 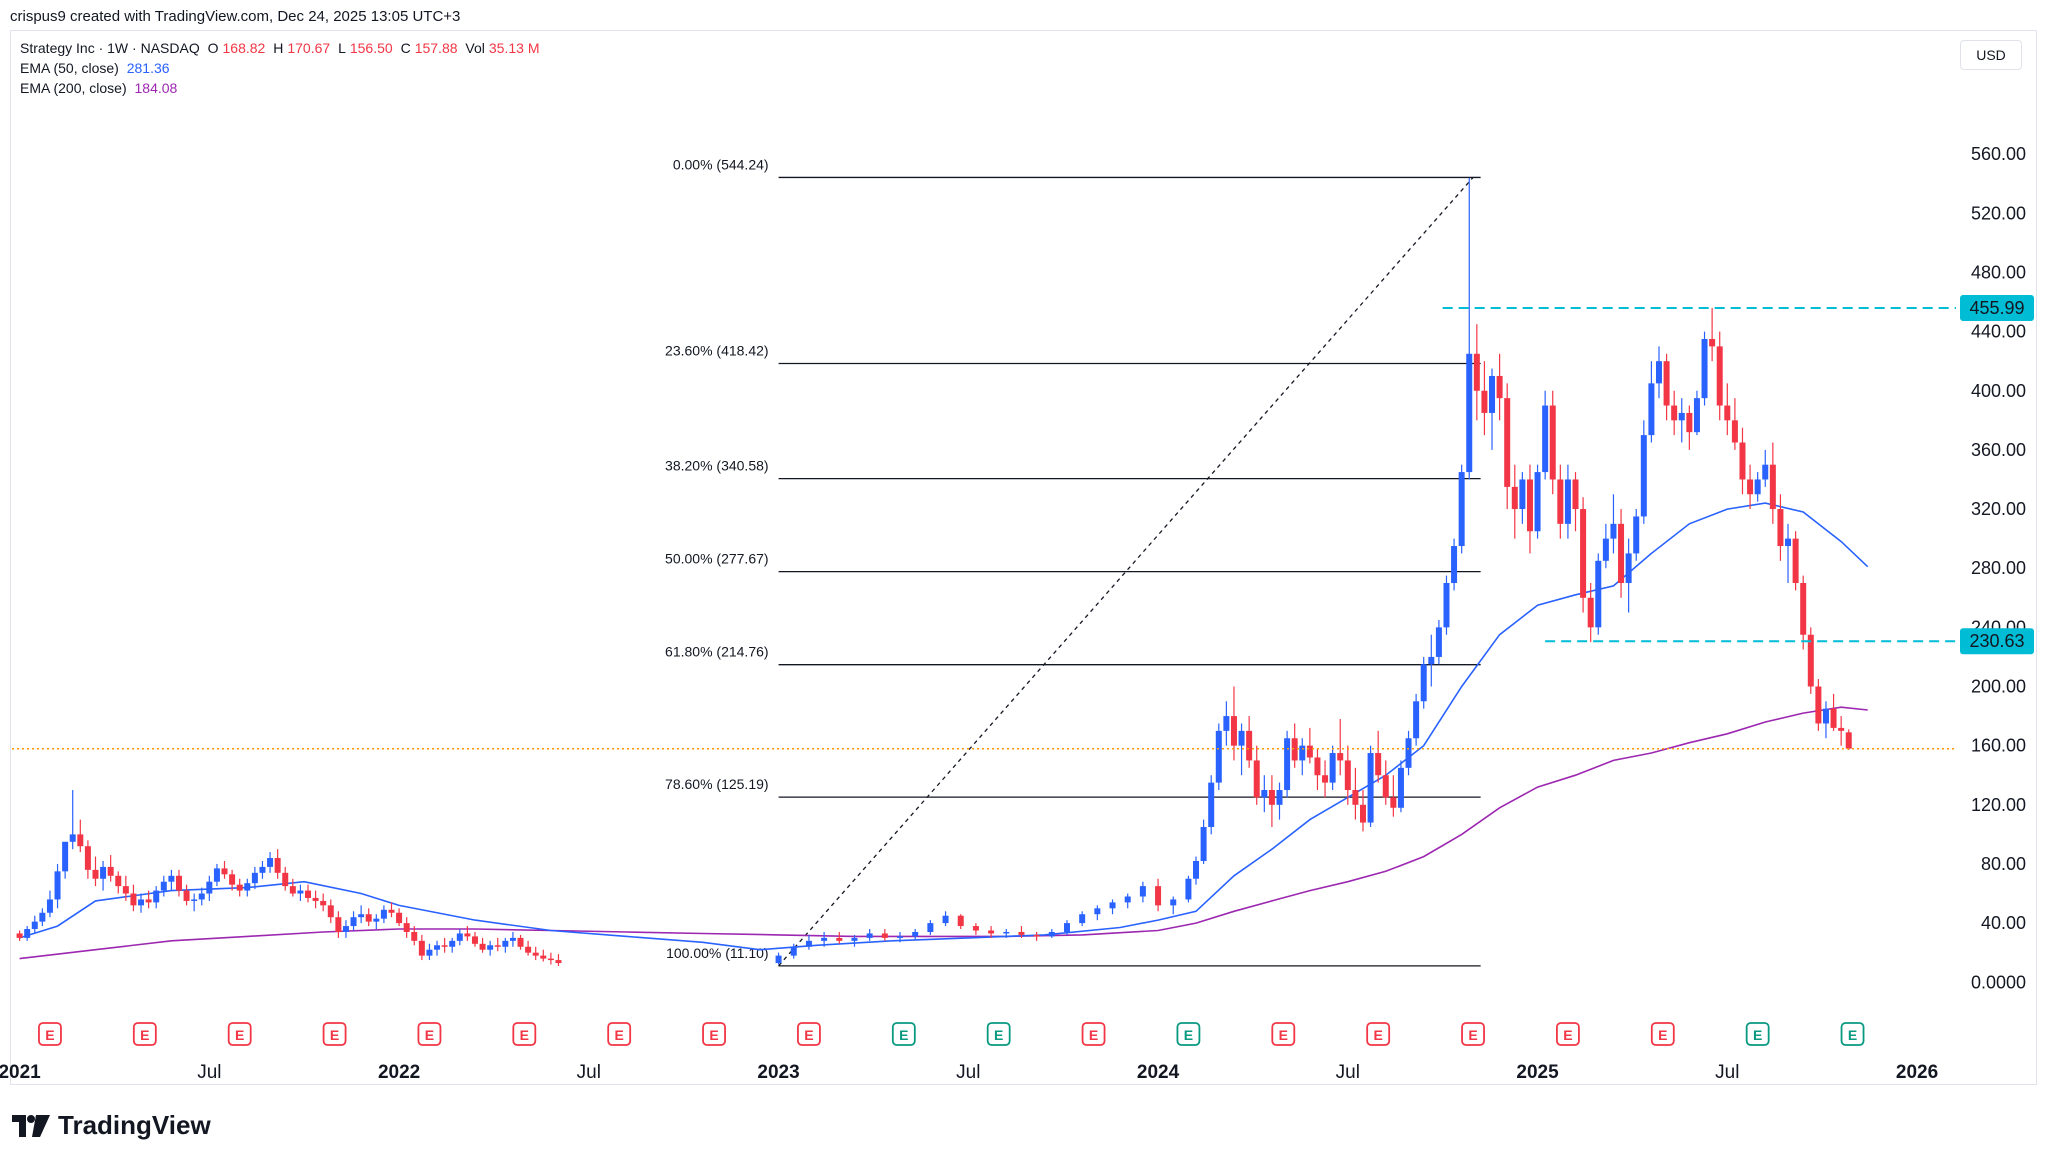 What do you see at coordinates (111, 1125) in the screenshot?
I see `tradingview-logo: TradingView` at bounding box center [111, 1125].